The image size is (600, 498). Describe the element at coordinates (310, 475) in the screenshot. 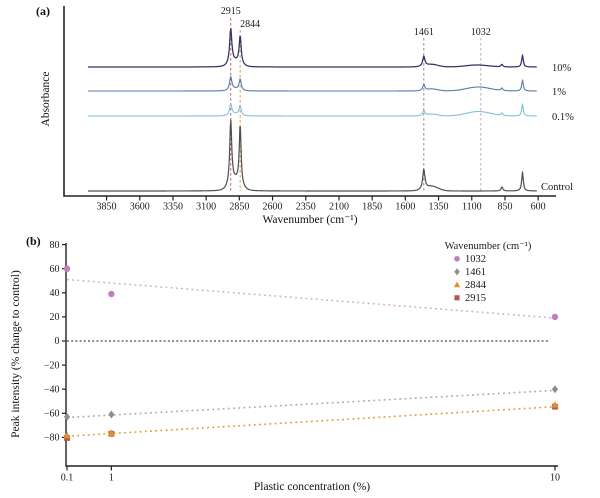

I see `panel-b-x-ticks: 0.1 1 10` at that location.